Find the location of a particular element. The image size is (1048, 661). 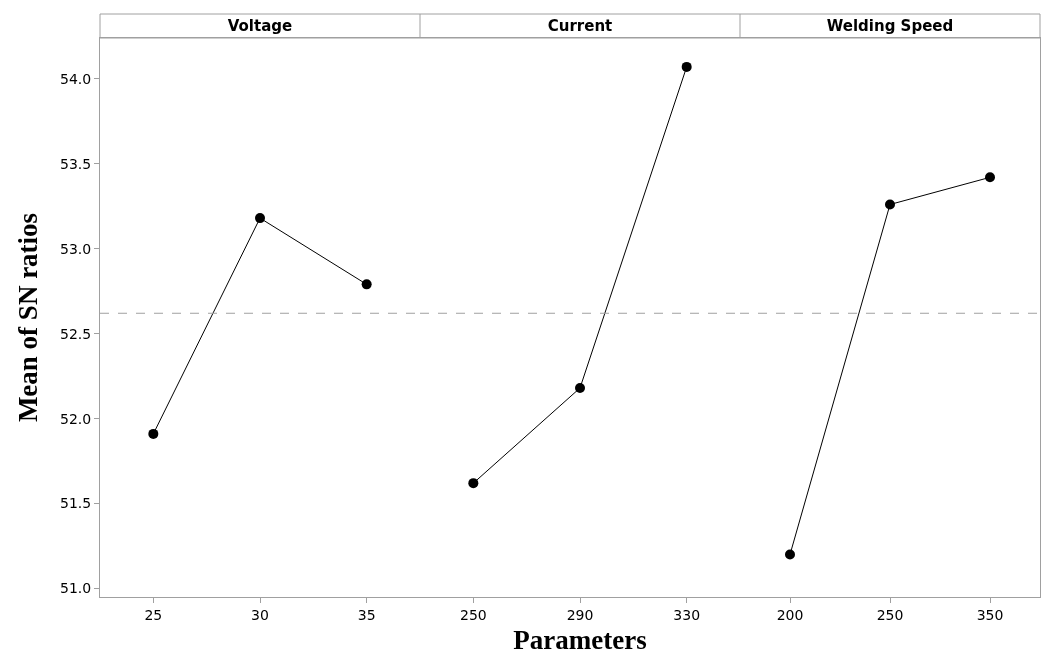

x-tick-label: 330 is located at coordinates (687, 614).